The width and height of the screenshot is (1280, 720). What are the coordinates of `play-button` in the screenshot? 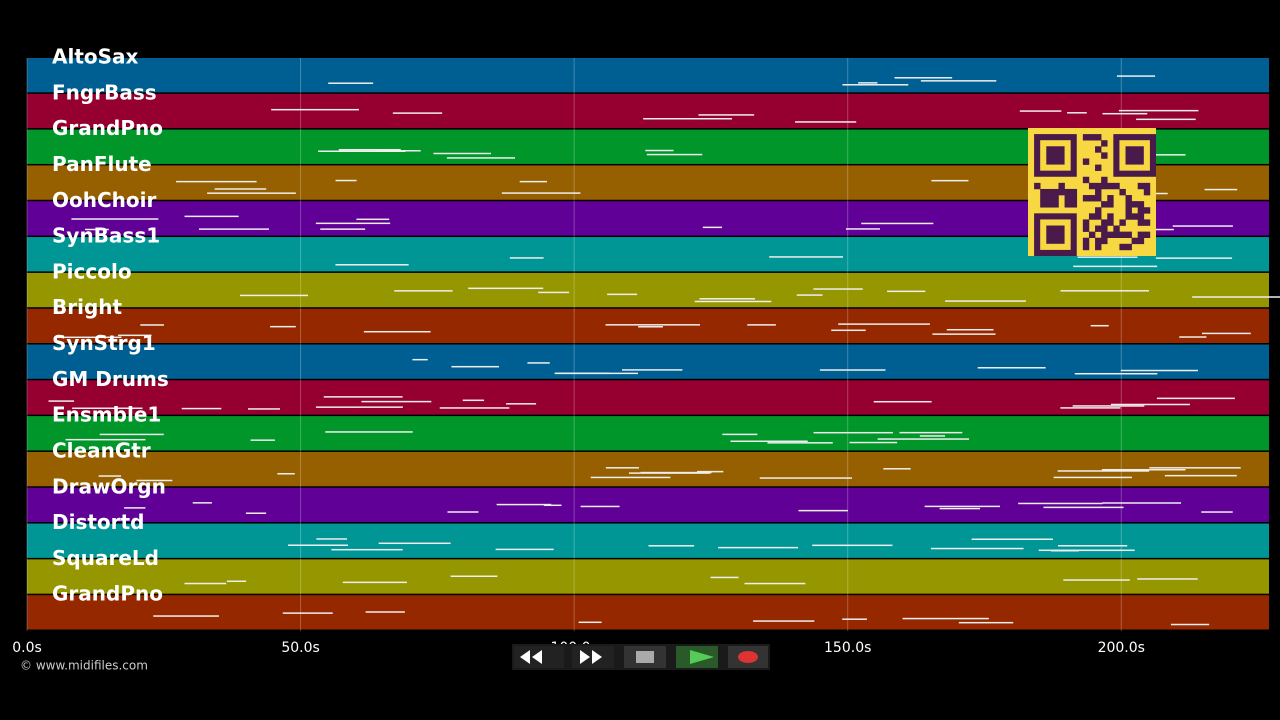 It's located at (697, 657).